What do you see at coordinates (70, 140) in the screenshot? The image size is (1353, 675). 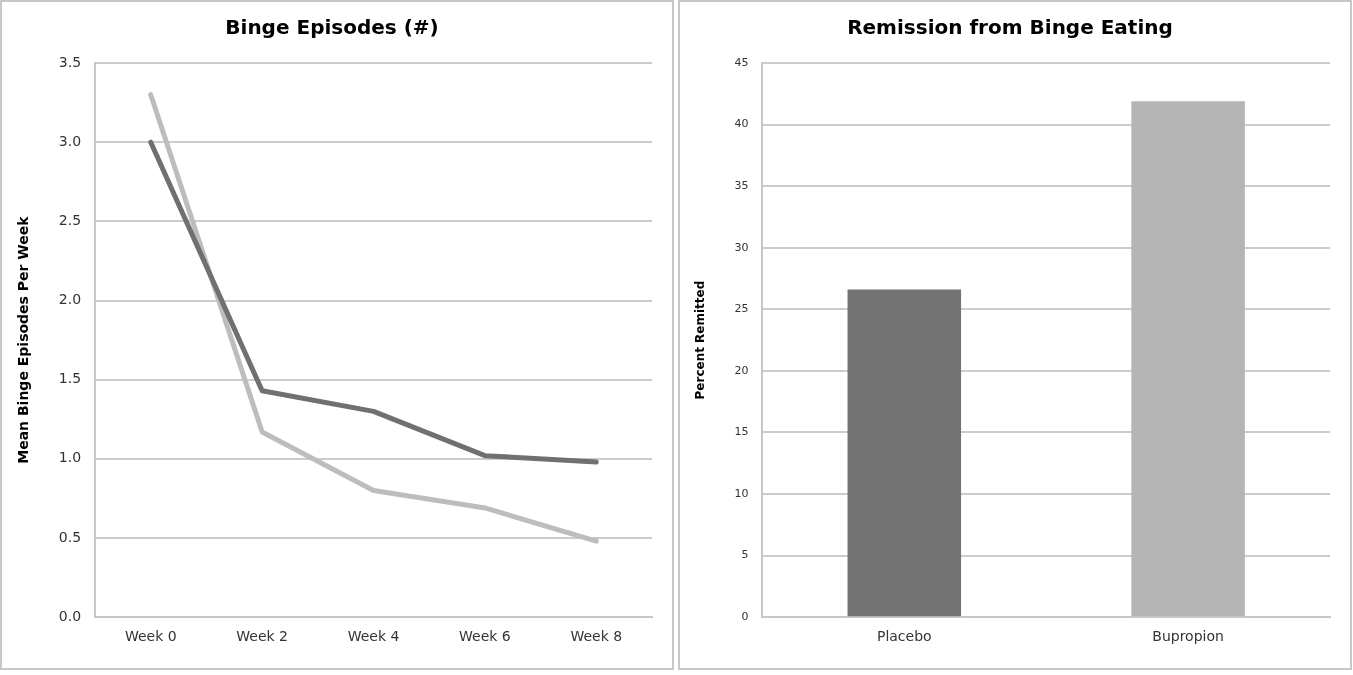 I see `y-tick-label: 3.0` at bounding box center [70, 140].